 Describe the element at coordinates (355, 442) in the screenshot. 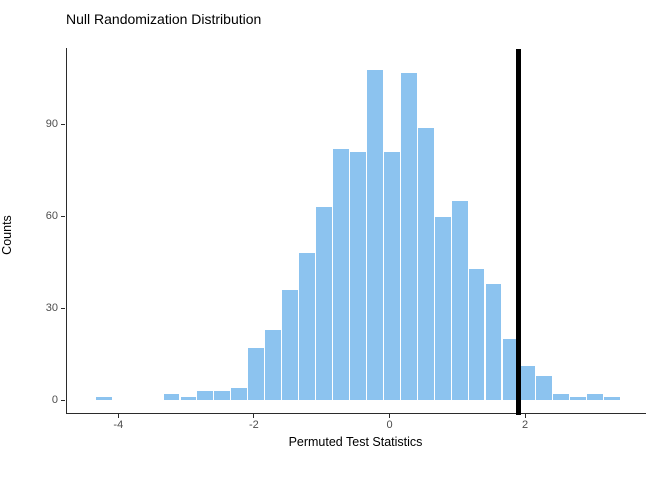

I see `x-axis-title: Permuted Test Statistics` at that location.